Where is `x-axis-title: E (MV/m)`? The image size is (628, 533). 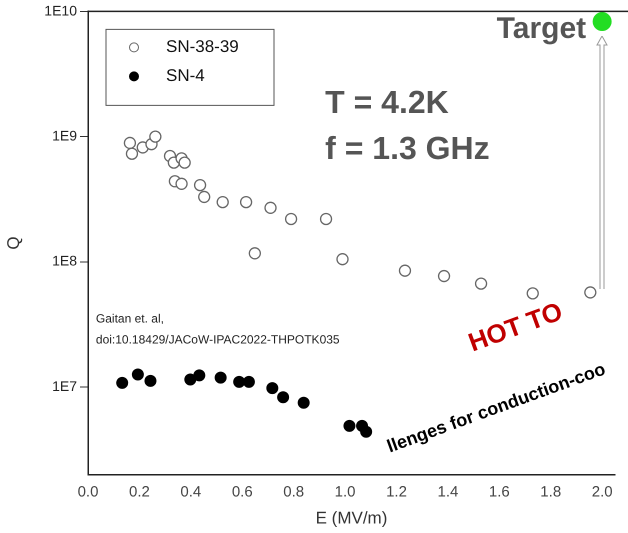 x-axis-title: E (MV/m) is located at coordinates (352, 518).